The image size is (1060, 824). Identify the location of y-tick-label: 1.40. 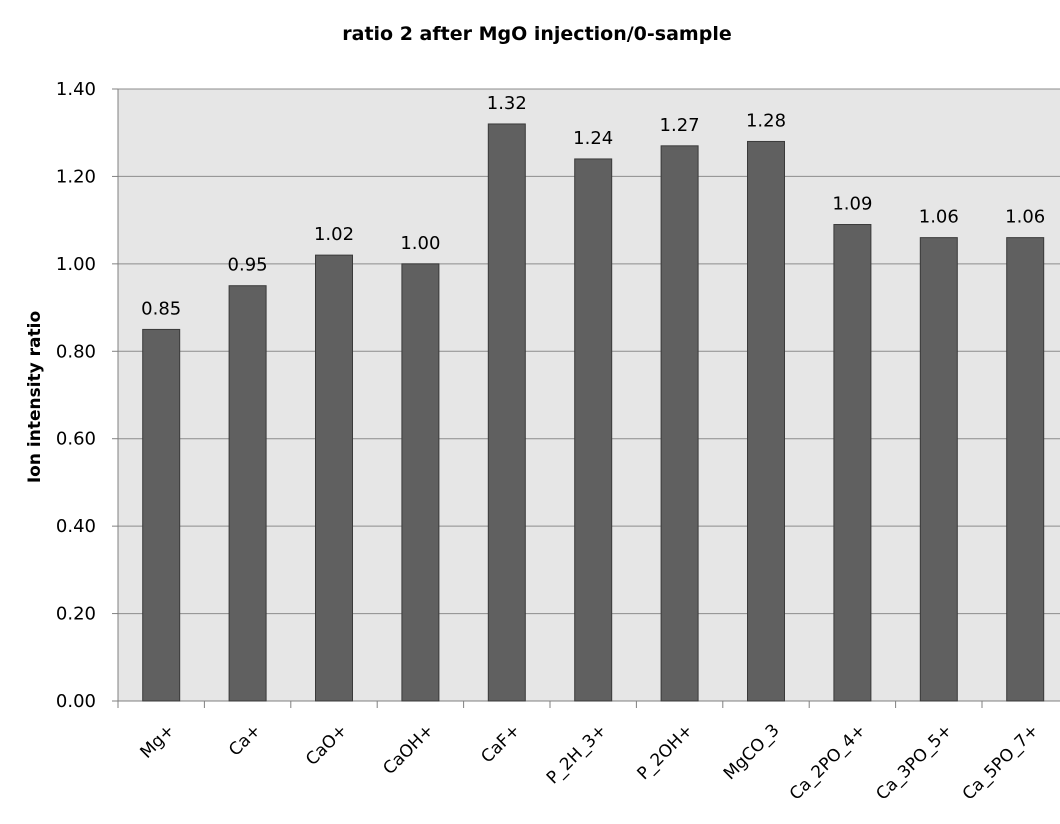
(76, 89).